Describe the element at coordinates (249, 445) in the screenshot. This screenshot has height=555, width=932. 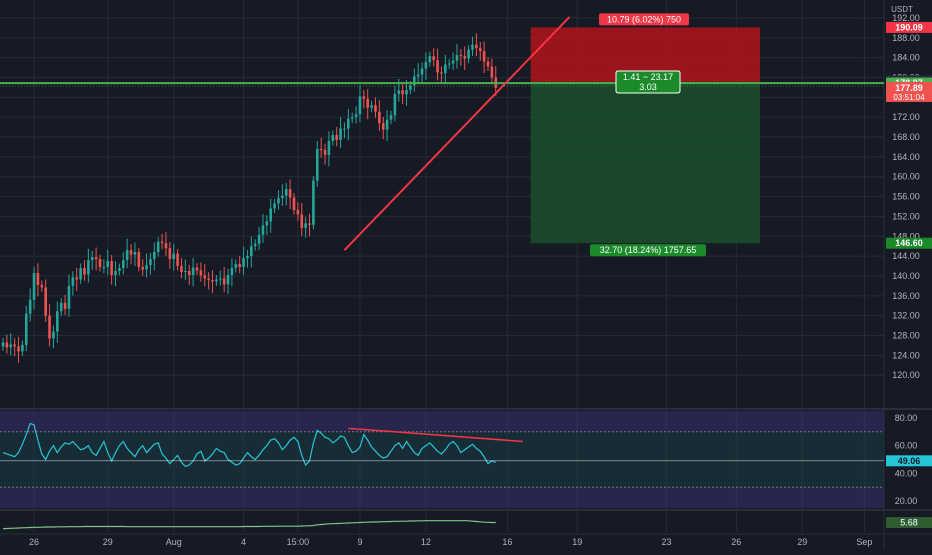
I see `rsi-line` at that location.